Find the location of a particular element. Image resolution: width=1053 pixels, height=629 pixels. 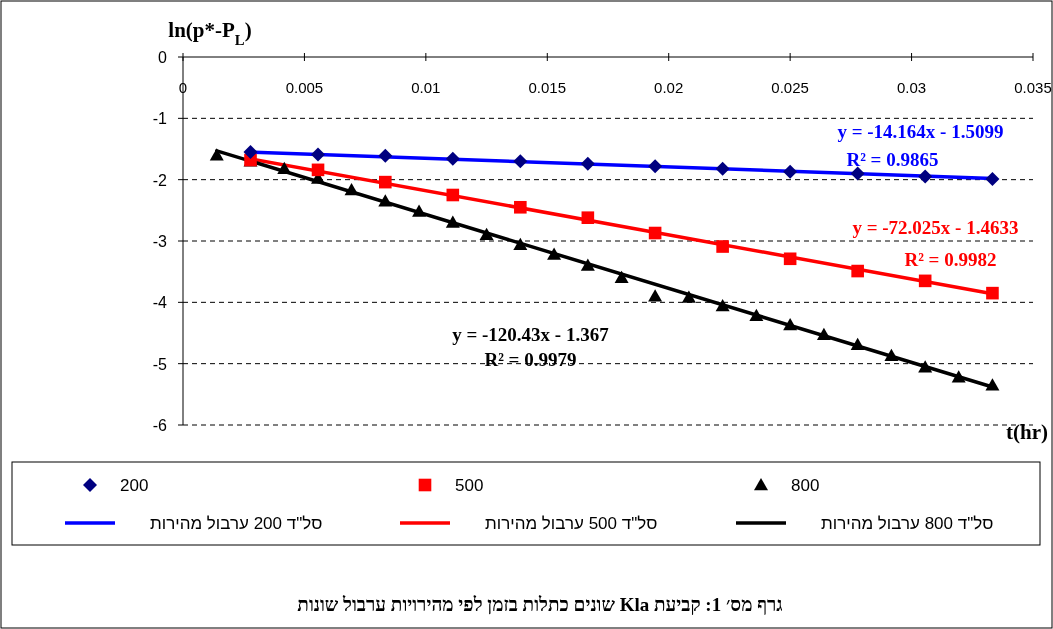

x-tick-label: 0.025 is located at coordinates (790, 87).